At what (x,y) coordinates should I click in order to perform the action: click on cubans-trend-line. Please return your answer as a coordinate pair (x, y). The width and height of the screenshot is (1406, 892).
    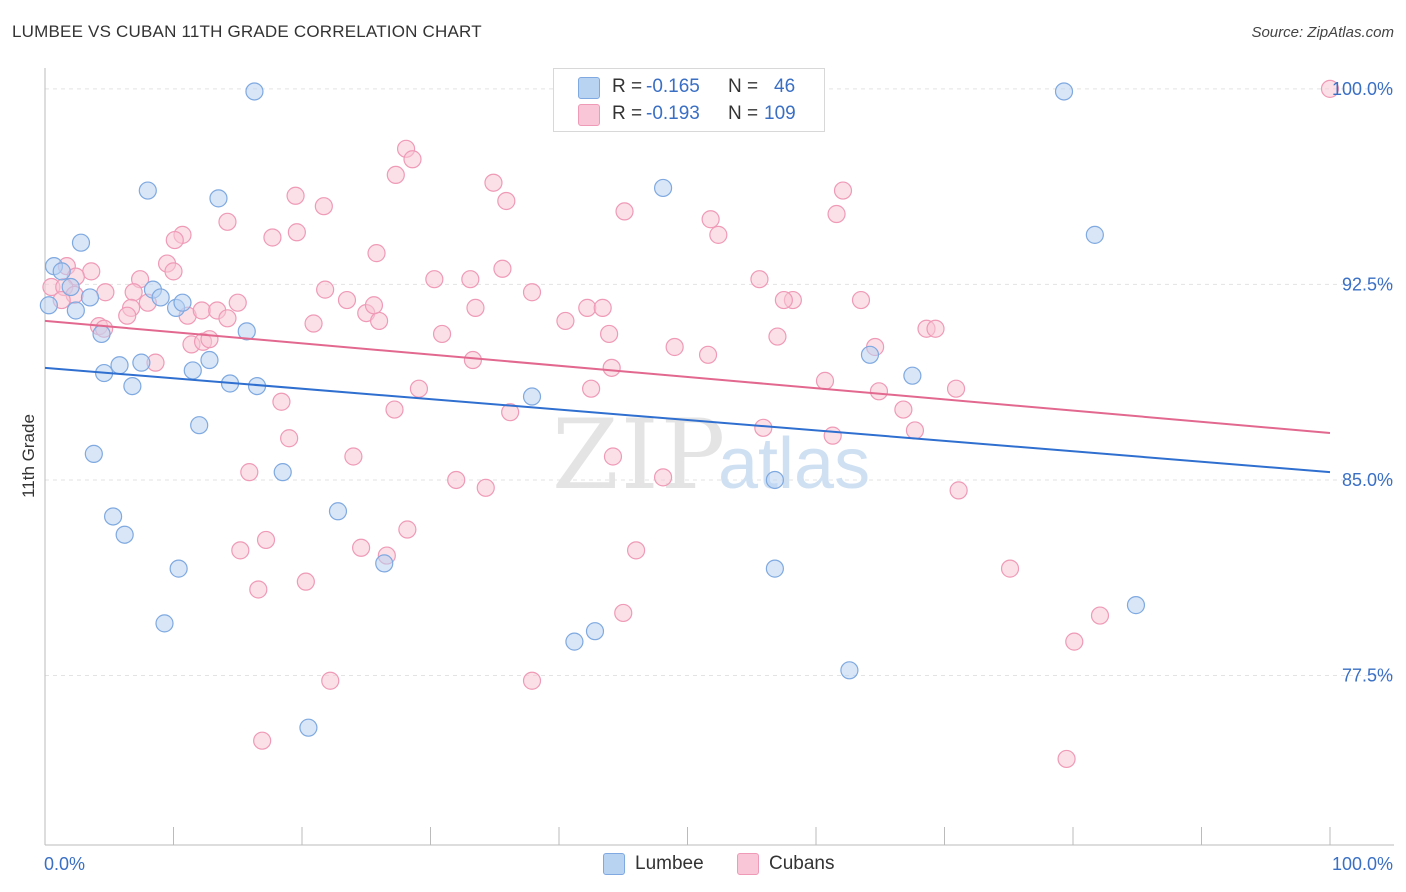
    Looking at the image, I should click on (687, 377).